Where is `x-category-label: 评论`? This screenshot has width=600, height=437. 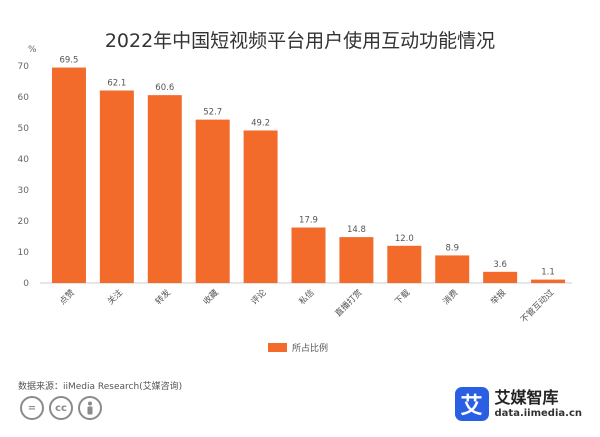 x-category-label: 评论 is located at coordinates (259, 297).